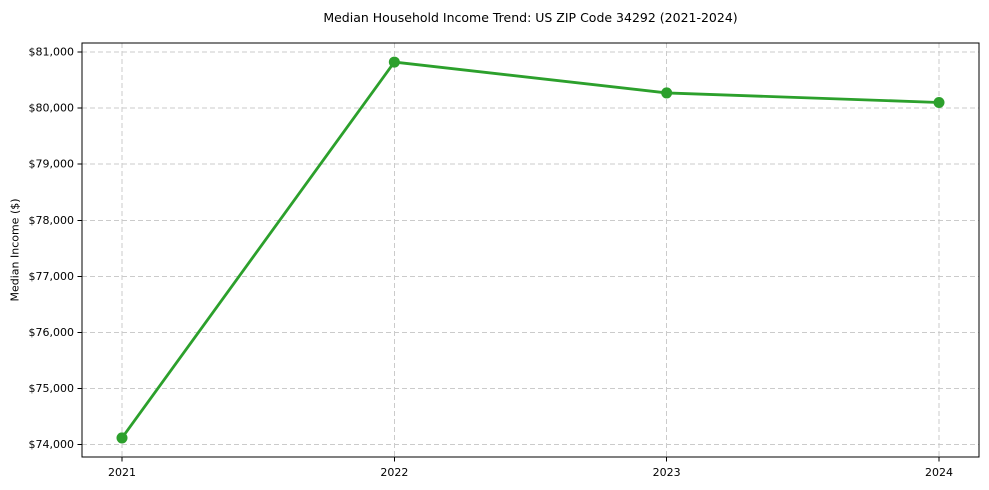 The image size is (989, 490). Describe the element at coordinates (52, 444) in the screenshot. I see `y-tick-label: $74,000` at that location.